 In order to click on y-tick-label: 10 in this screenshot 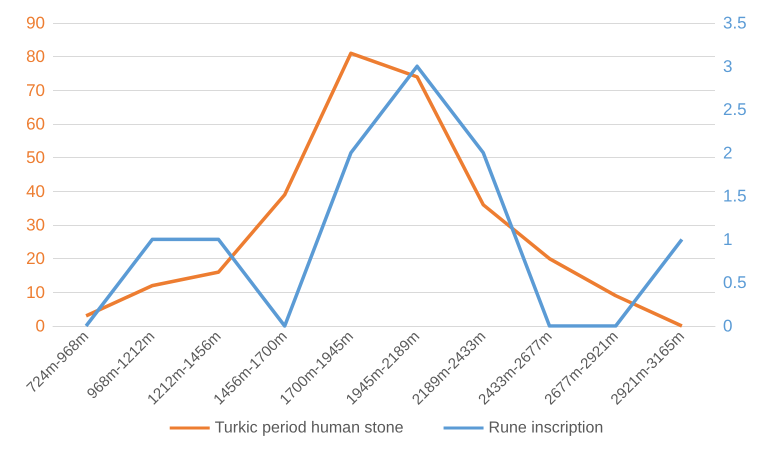, I will do `click(35, 292)`.